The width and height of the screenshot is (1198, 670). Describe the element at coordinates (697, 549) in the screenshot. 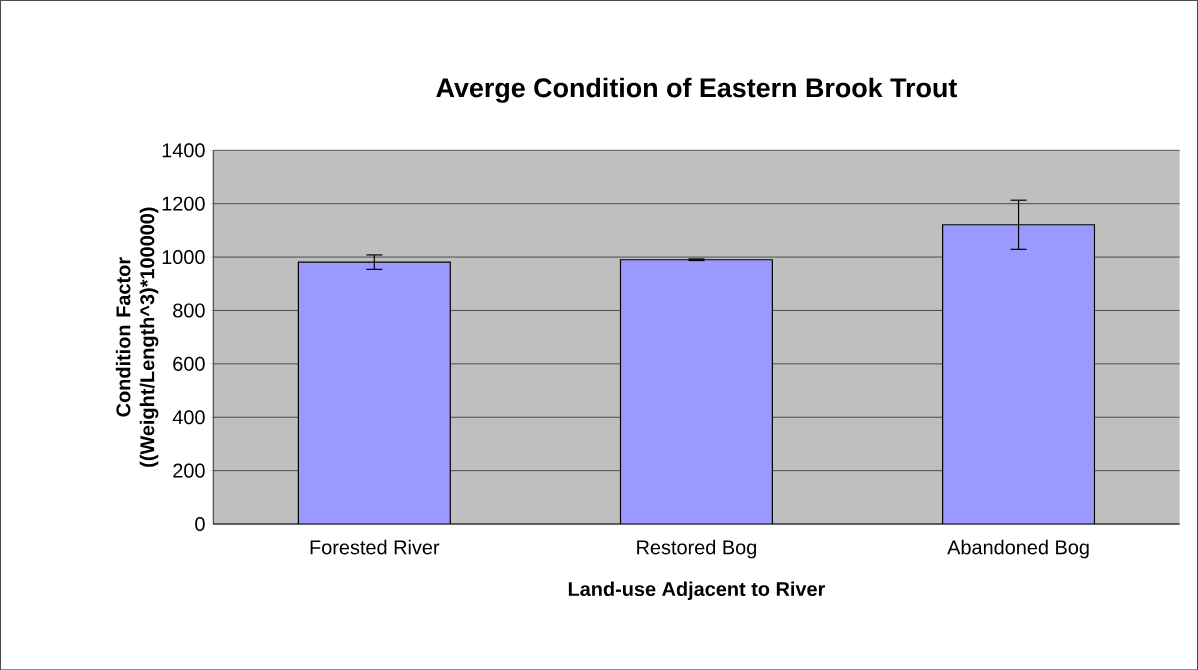

I see `x-tick-label: Restored Bog` at that location.